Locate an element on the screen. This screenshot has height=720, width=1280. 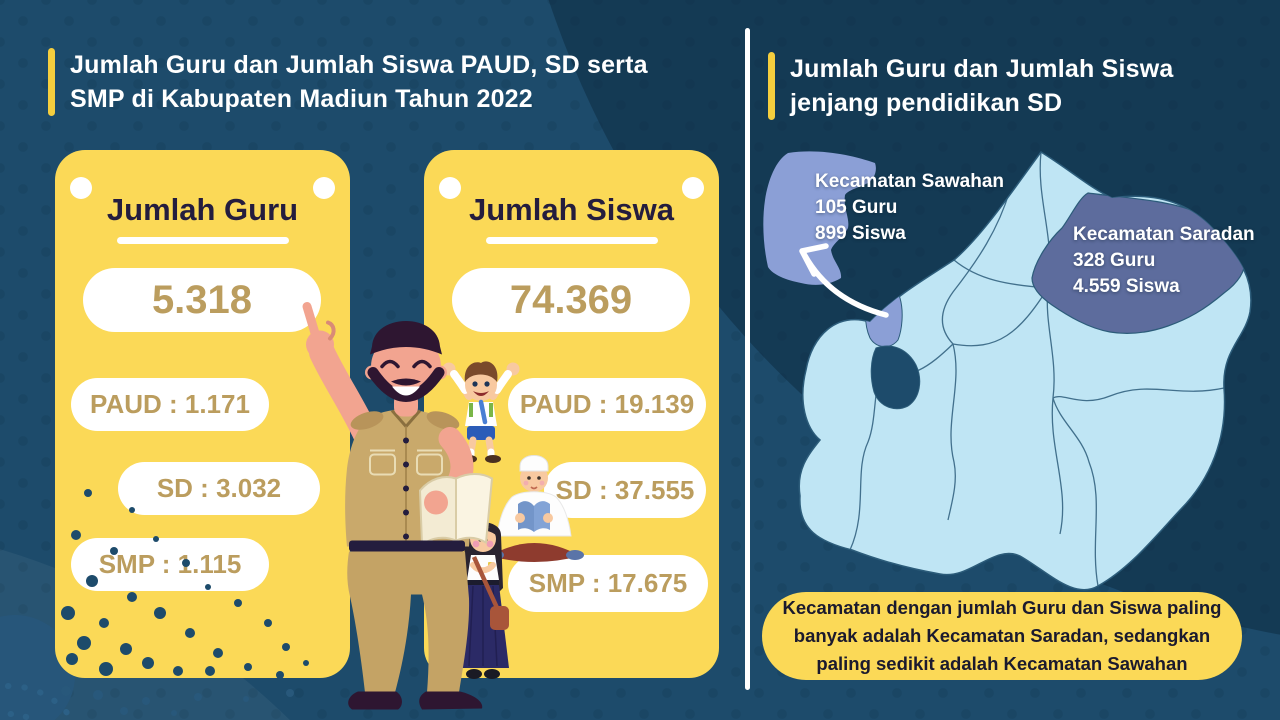
siswa-card-title: Jumlah Siswa is located at coordinates (571, 209).